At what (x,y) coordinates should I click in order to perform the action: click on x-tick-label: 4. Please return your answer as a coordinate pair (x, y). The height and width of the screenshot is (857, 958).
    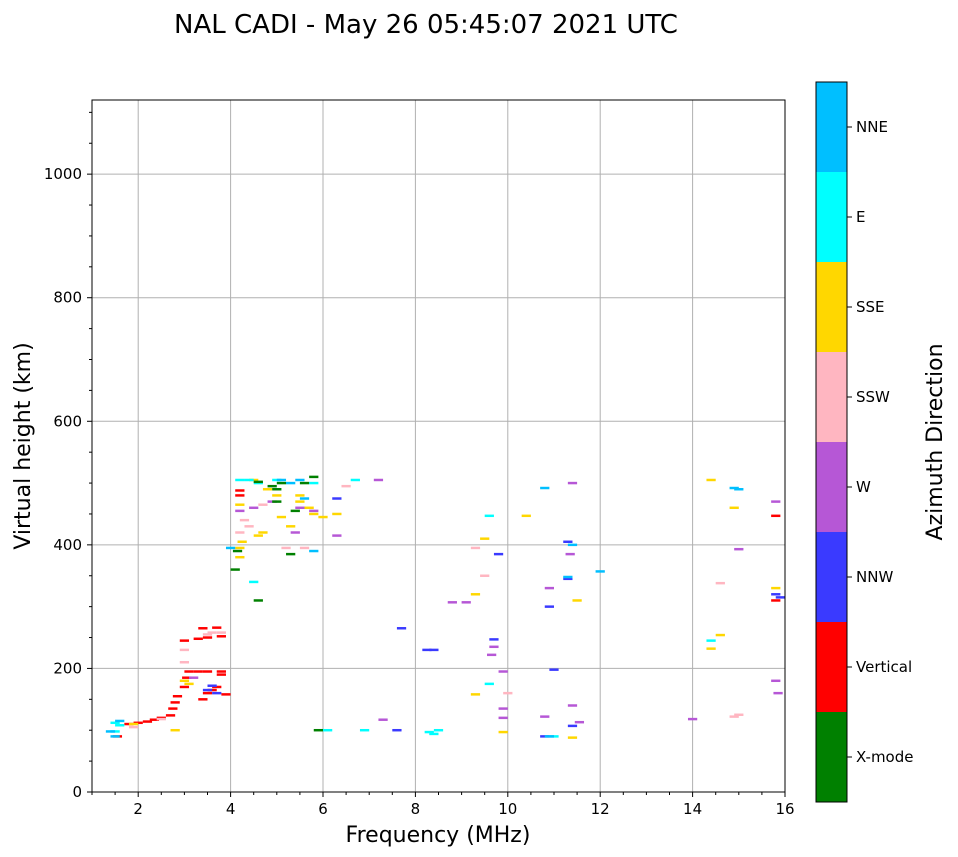
    Looking at the image, I should click on (231, 809).